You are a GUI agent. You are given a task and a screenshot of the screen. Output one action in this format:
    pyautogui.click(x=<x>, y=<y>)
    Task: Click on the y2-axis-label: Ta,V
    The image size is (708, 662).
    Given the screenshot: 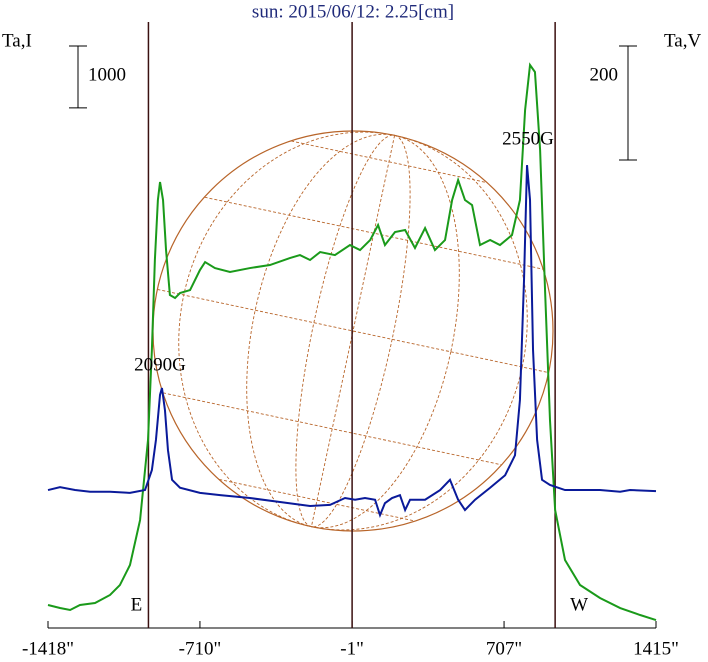 What is the action you would take?
    pyautogui.click(x=682, y=40)
    